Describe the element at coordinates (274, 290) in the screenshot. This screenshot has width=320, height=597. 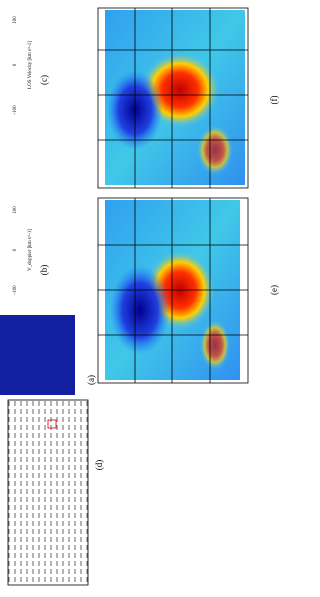
I see `panel-label: (e)` at that location.